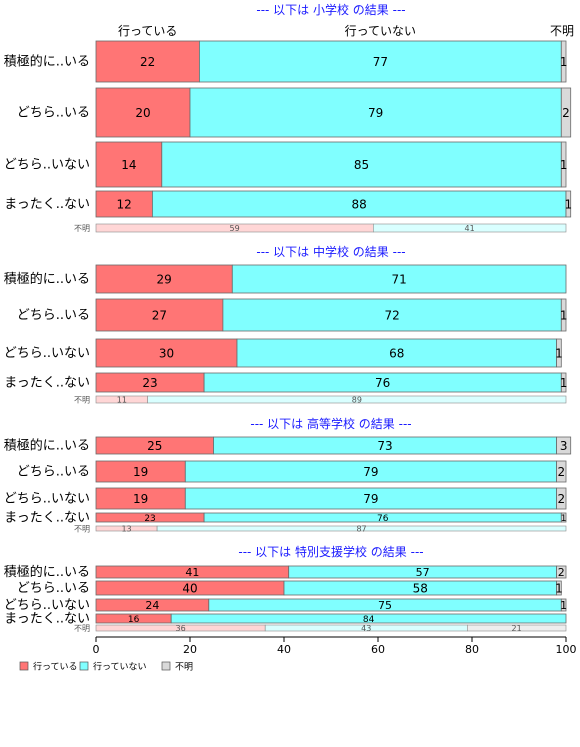 The height and width of the screenshot is (747, 580). What do you see at coordinates (126, 529) in the screenshot?
I see `unknown-data-label: 13` at bounding box center [126, 529].